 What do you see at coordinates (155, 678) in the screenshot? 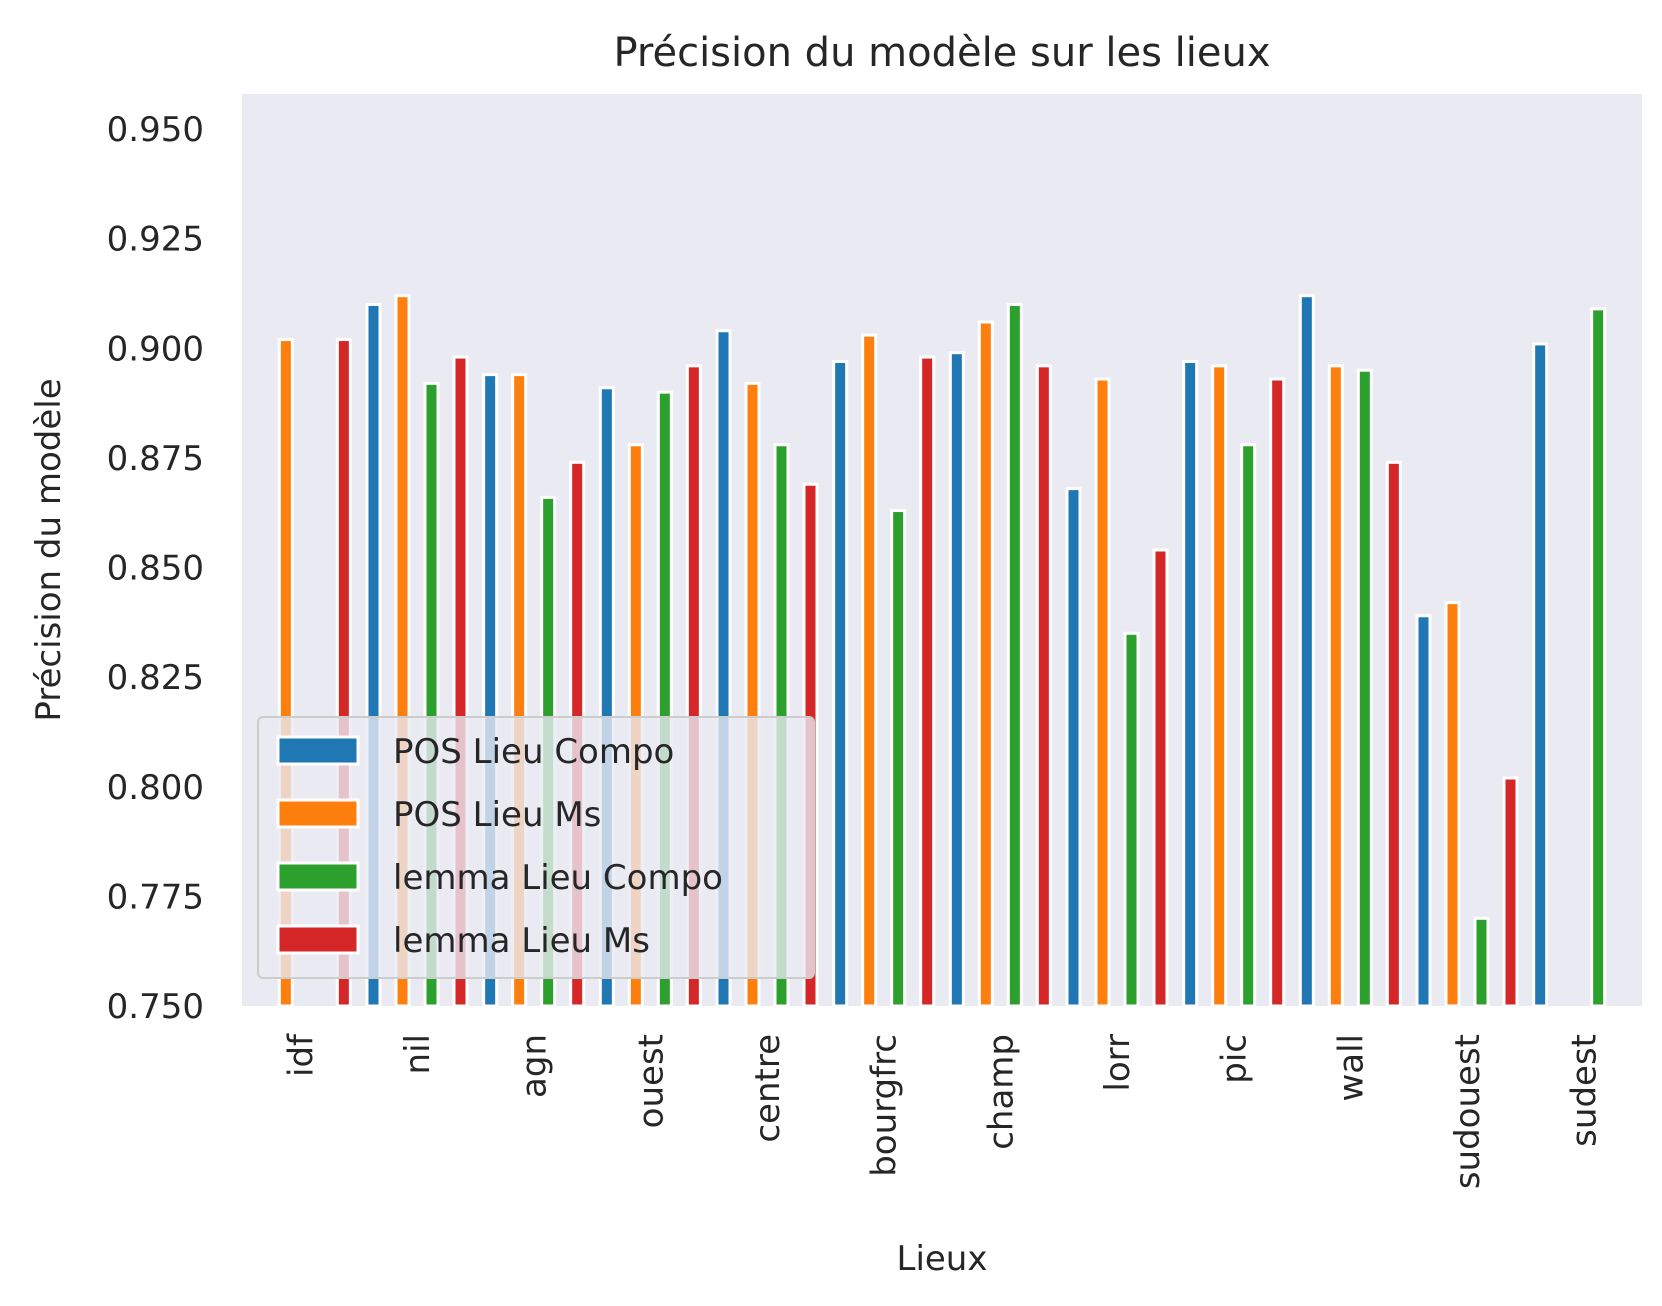
I see `y-tick-label: 0.825` at bounding box center [155, 678].